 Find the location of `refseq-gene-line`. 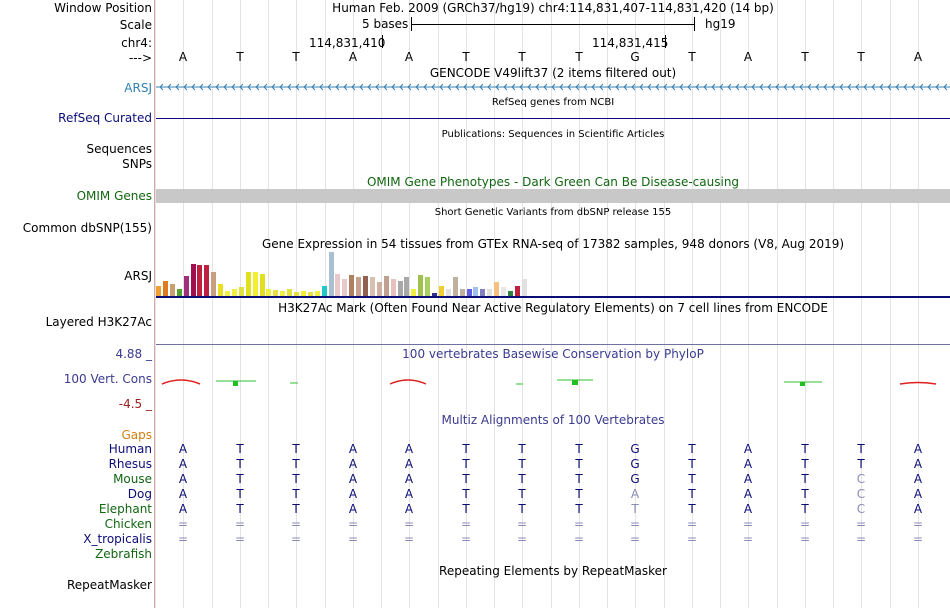

refseq-gene-line is located at coordinates (553, 118).